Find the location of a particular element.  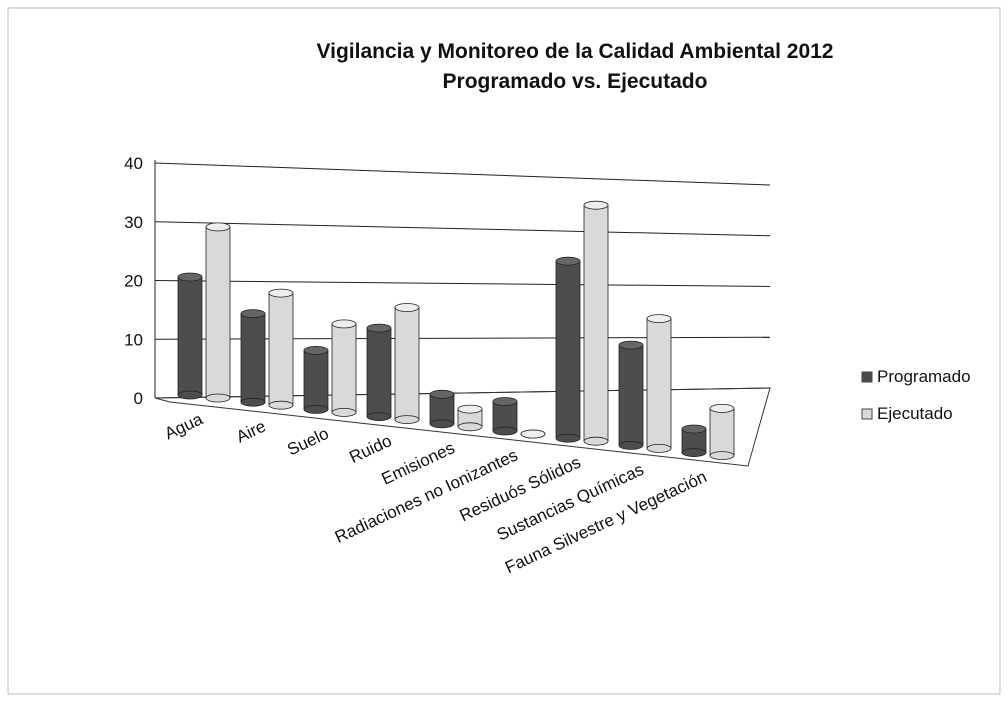

y-tick-label: 0 is located at coordinates (138, 398).